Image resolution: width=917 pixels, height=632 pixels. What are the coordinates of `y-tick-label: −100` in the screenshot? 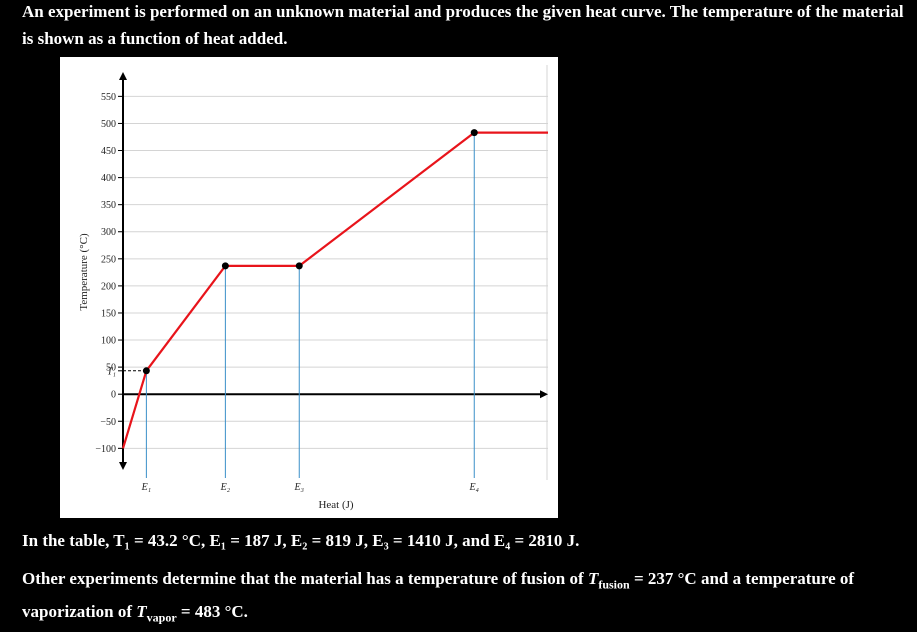 It's located at (105, 449).